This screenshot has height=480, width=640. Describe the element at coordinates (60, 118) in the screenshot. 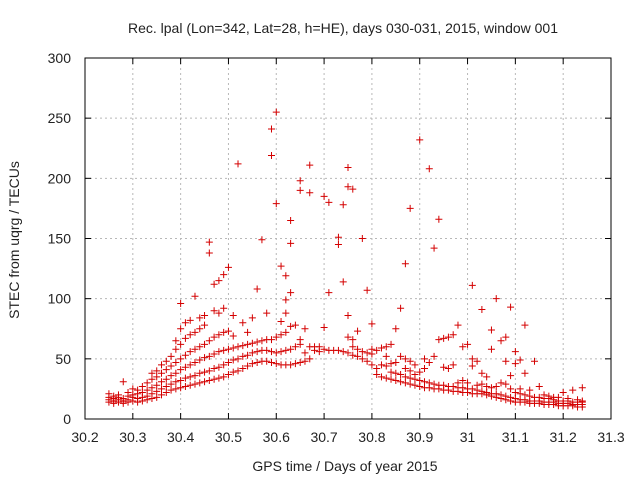

I see `y-tick-label: 250` at that location.